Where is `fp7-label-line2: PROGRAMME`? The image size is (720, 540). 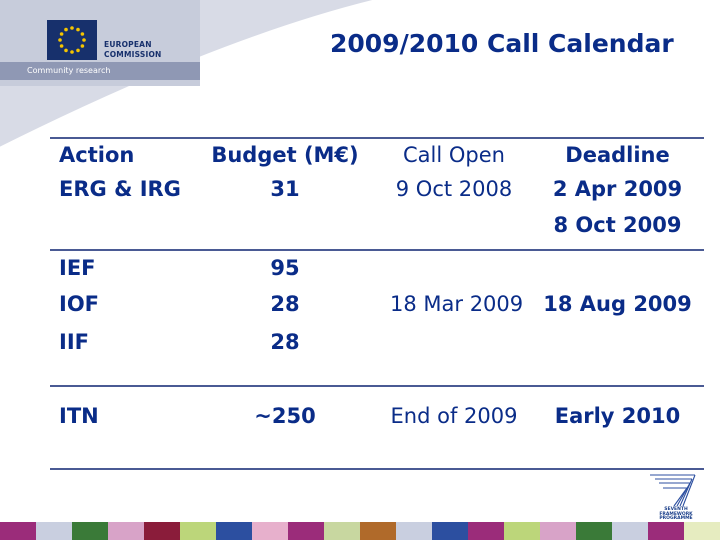
fp7-label-line2: PROGRAMME is located at coordinates (676, 519).